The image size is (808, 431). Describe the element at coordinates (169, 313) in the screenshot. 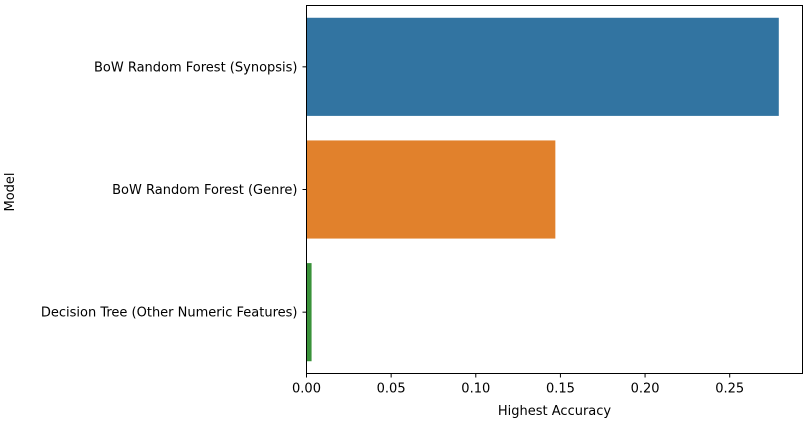

I see `y-tick-label: Decision Tree (Other Numeric Features)` at that location.